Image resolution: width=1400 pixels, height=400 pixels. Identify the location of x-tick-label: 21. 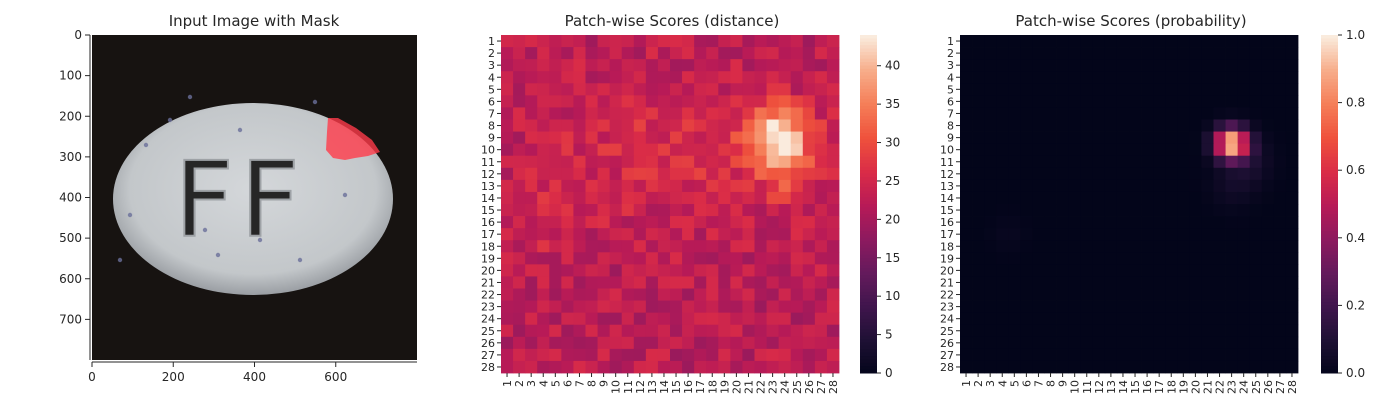
(748, 387).